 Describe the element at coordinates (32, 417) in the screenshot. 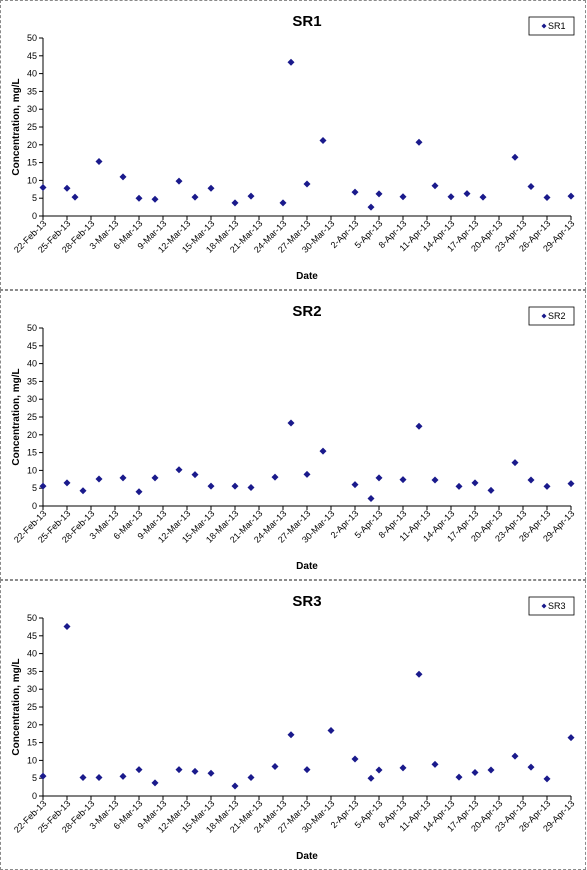

I see `y-tick-label: 25` at that location.